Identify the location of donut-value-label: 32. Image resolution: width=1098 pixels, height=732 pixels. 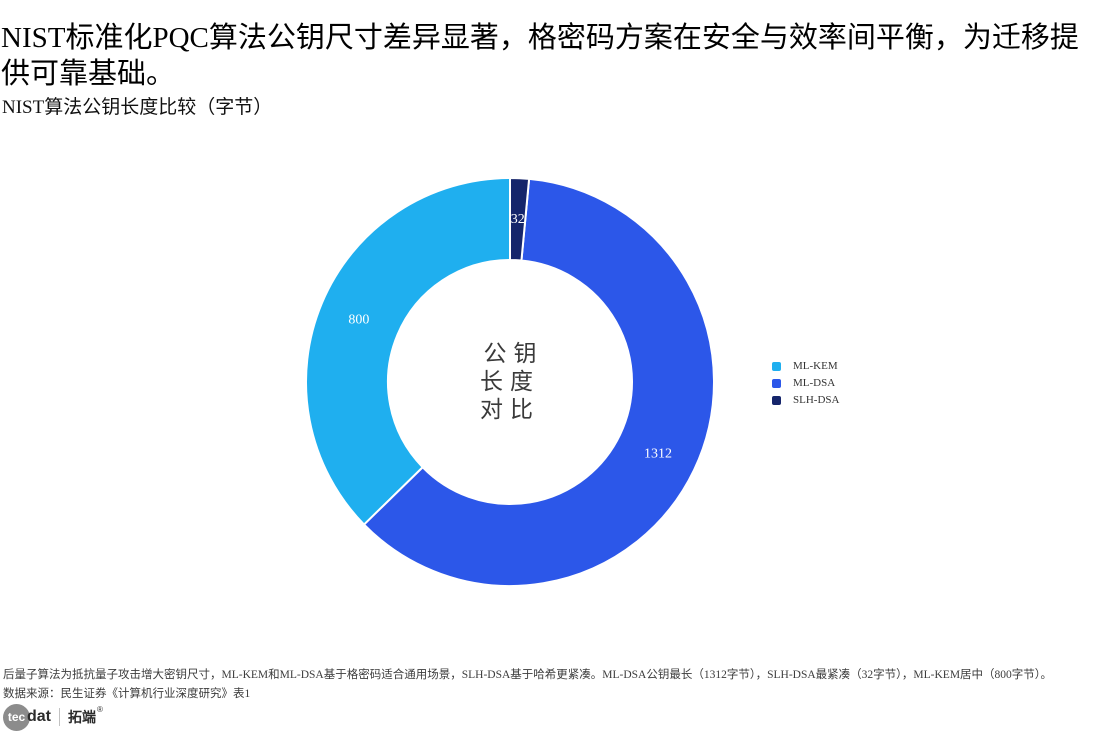
(518, 219).